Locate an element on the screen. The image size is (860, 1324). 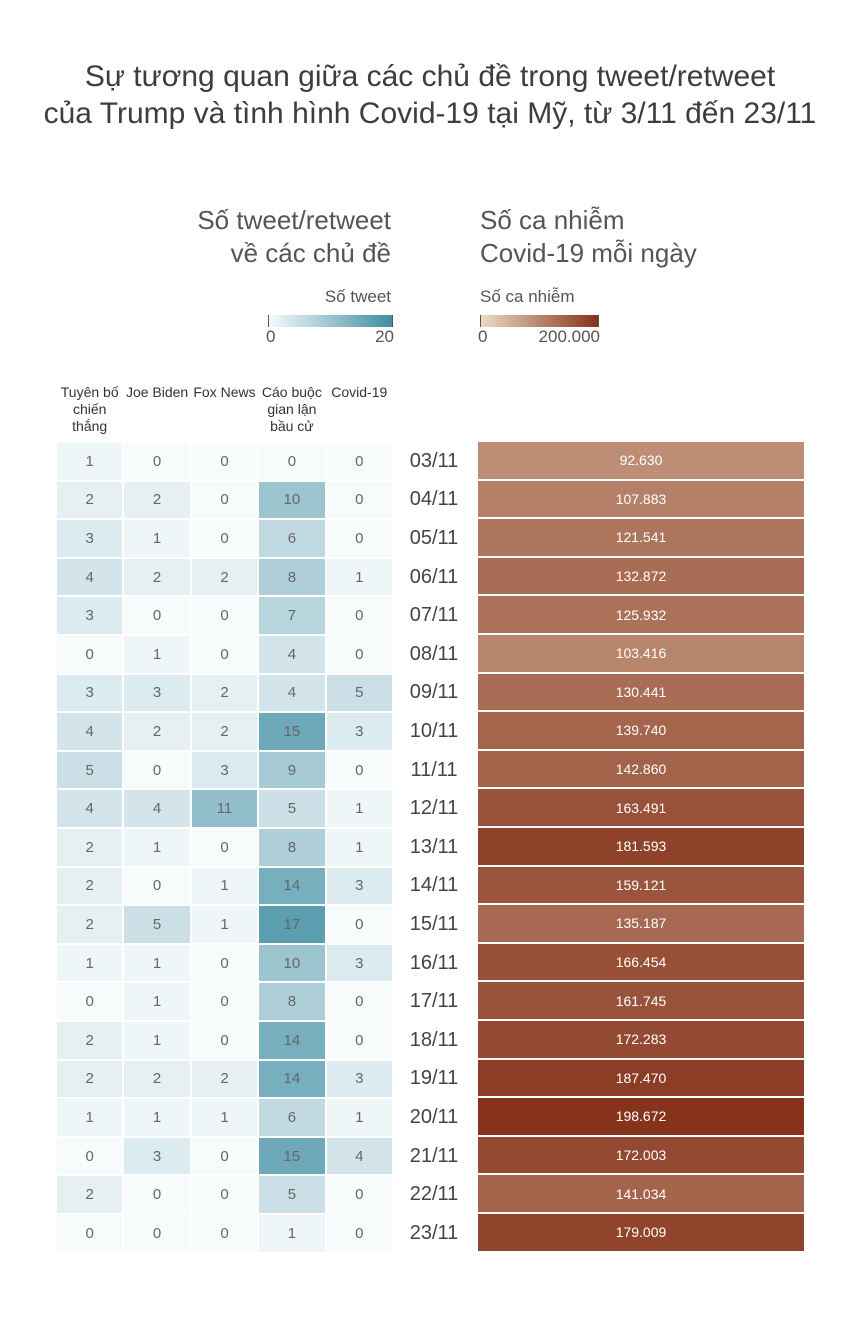
panel-title: Covid-19 mỗi ngày is located at coordinates (588, 253).